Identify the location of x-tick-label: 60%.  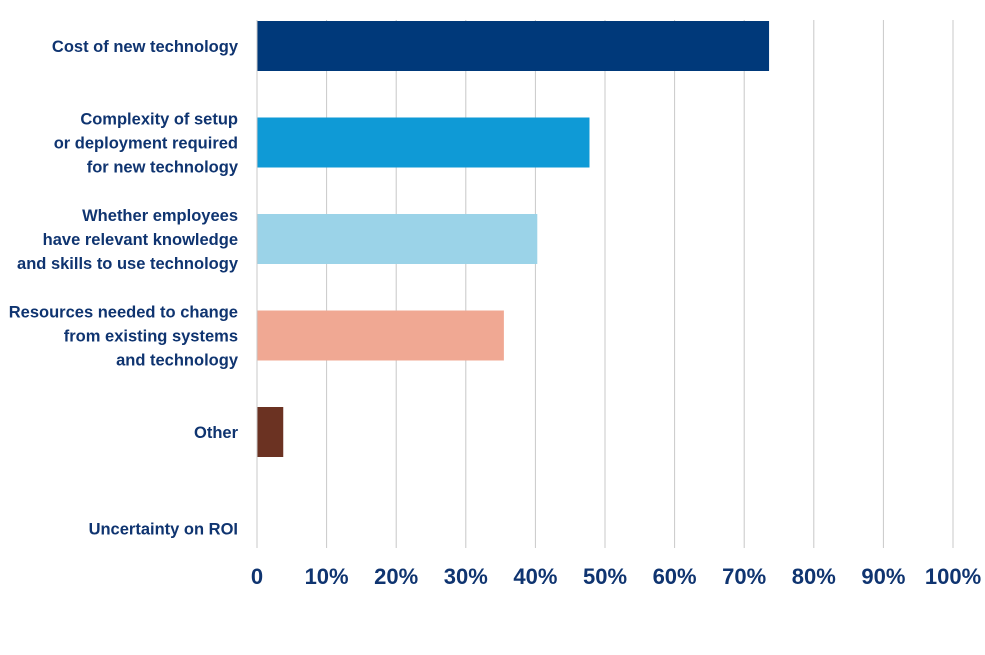
(675, 576).